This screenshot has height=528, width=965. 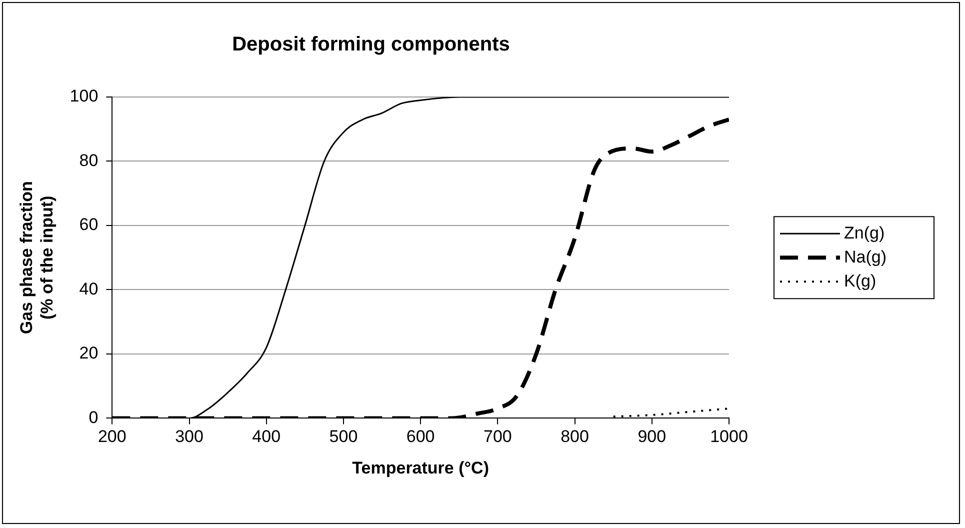 I want to click on x-tick-label: 900, so click(x=652, y=436).